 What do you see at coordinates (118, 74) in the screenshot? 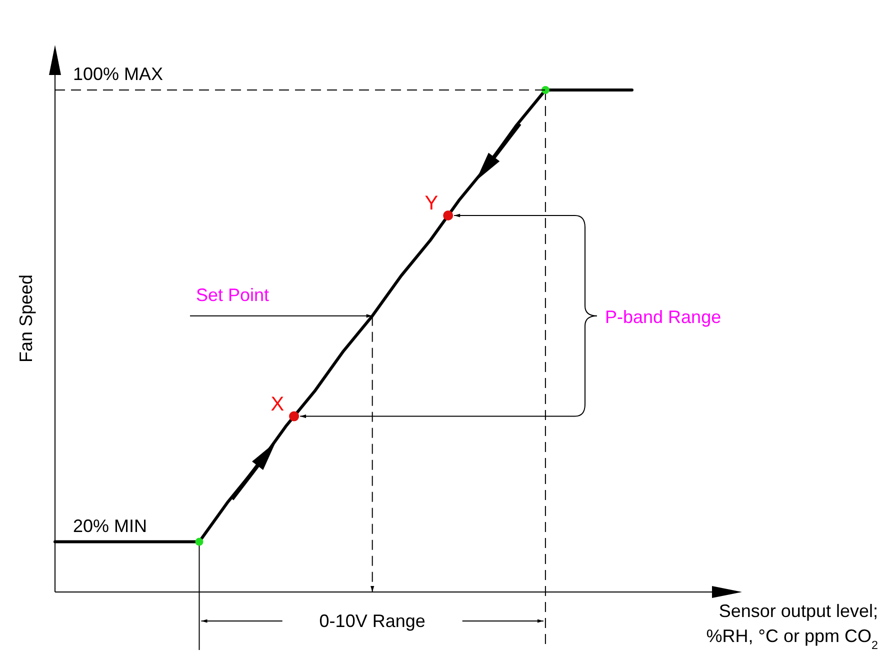
I see `ref-line-label: 100% MAX` at bounding box center [118, 74].